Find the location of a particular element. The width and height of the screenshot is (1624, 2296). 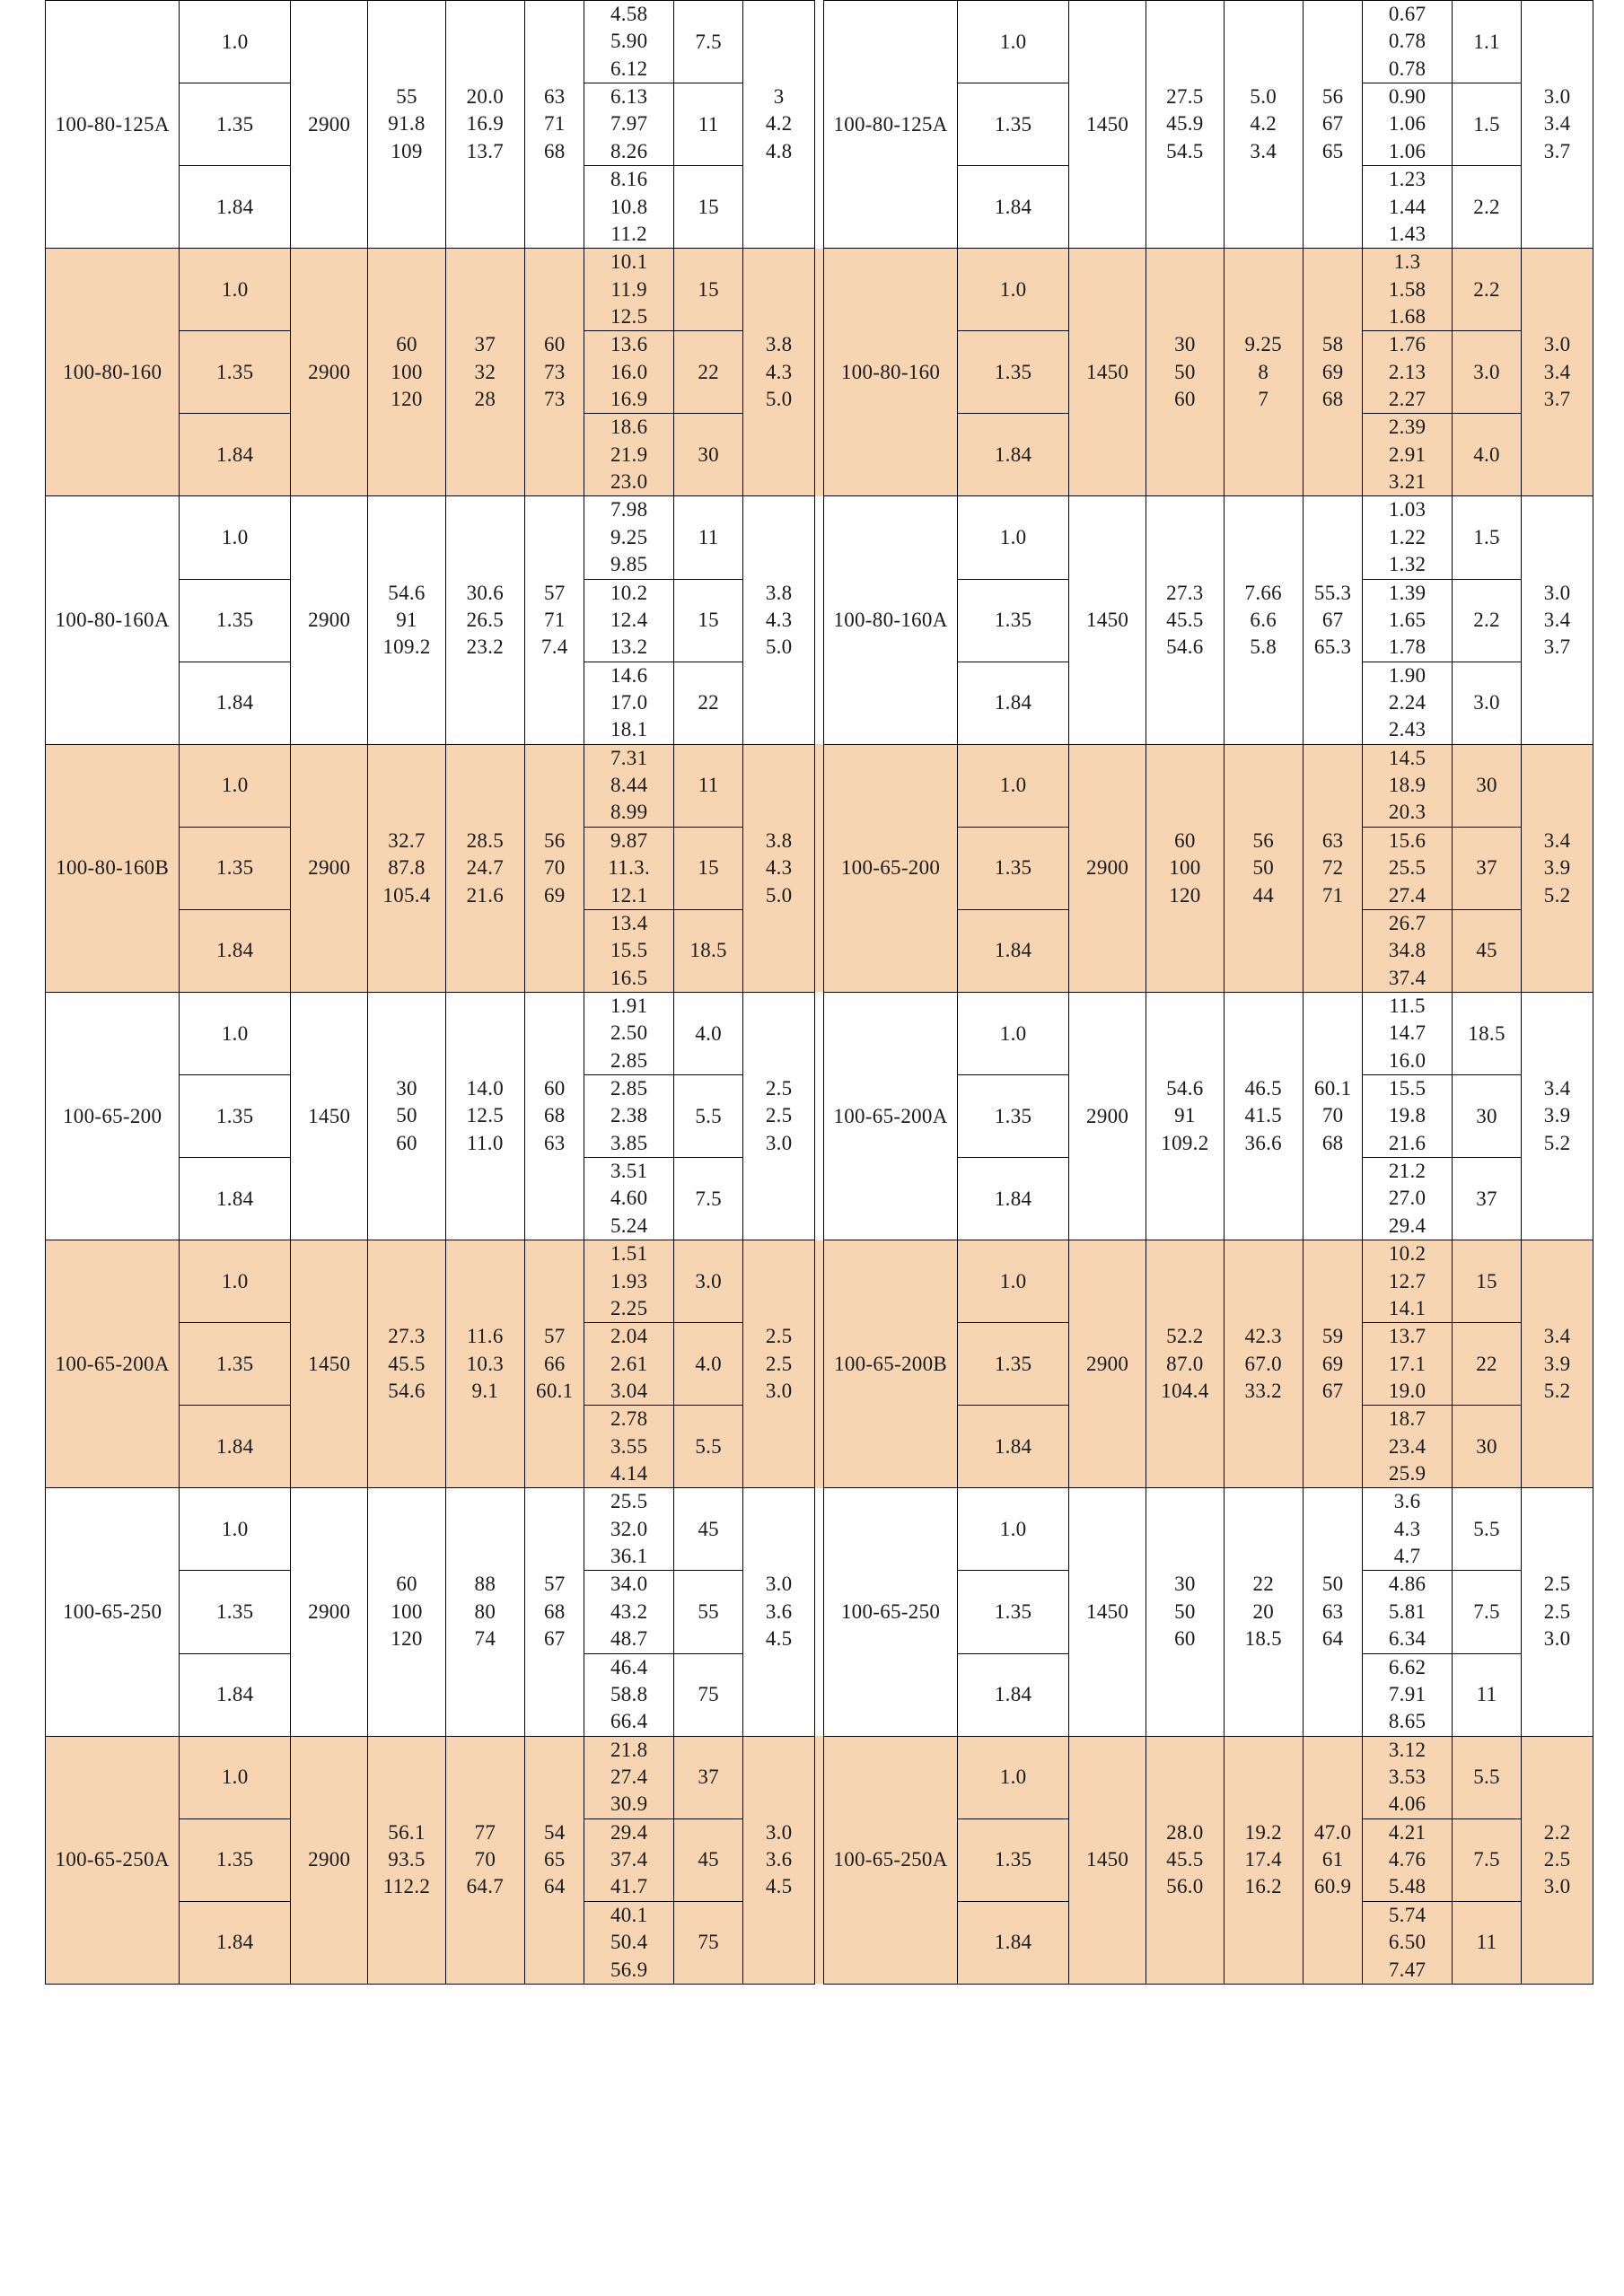

stacked-value: 36.1 is located at coordinates (629, 1556).